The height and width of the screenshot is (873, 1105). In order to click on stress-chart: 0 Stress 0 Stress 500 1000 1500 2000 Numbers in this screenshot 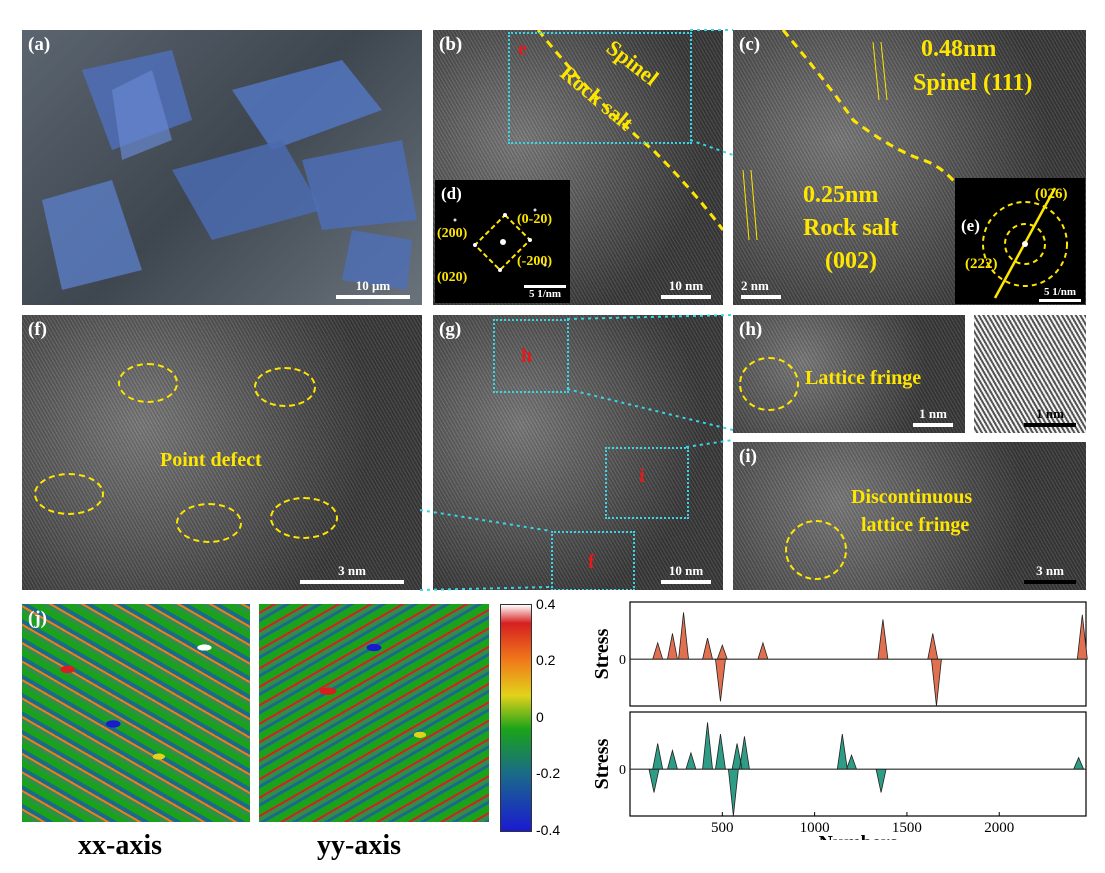, I will do `click(839, 720)`.